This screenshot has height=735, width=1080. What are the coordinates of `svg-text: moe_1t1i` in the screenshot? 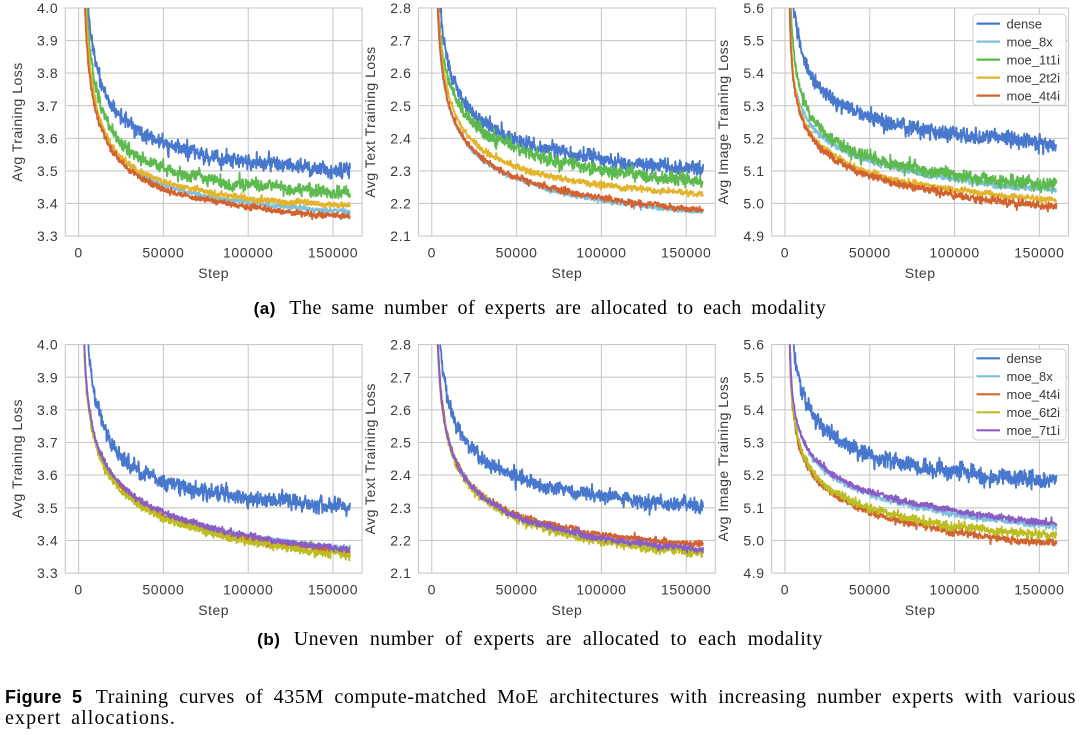 It's located at (1034, 59).